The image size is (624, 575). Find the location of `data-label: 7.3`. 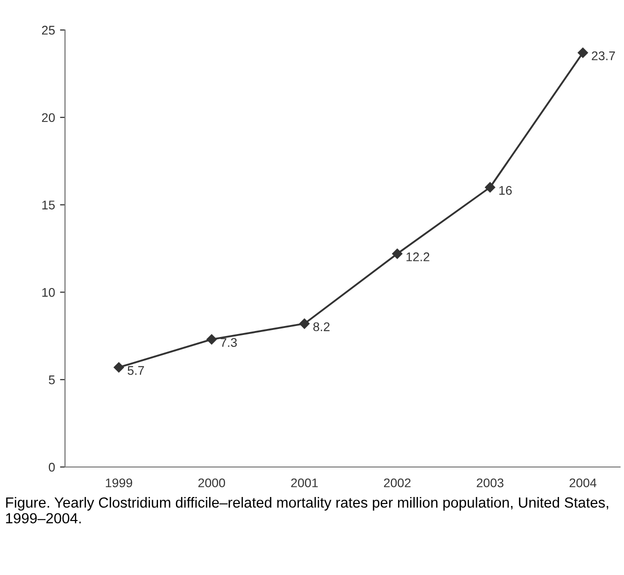

data-label: 7.3 is located at coordinates (228, 342).